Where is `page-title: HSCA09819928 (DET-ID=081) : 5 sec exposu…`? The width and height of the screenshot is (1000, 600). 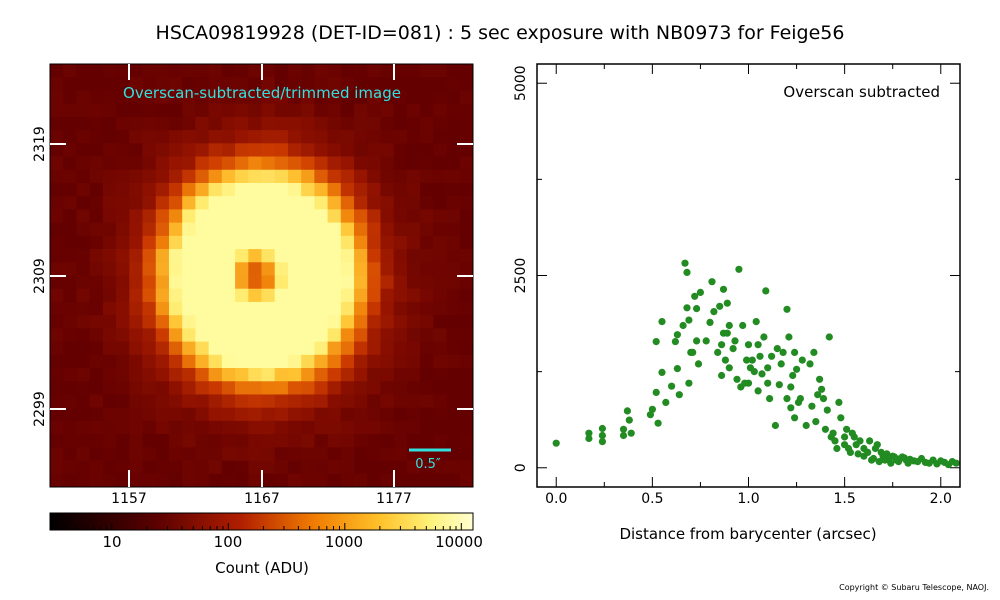
page-title: HSCA09819928 (DET-ID=081) : 5 sec exposu… is located at coordinates (500, 33).